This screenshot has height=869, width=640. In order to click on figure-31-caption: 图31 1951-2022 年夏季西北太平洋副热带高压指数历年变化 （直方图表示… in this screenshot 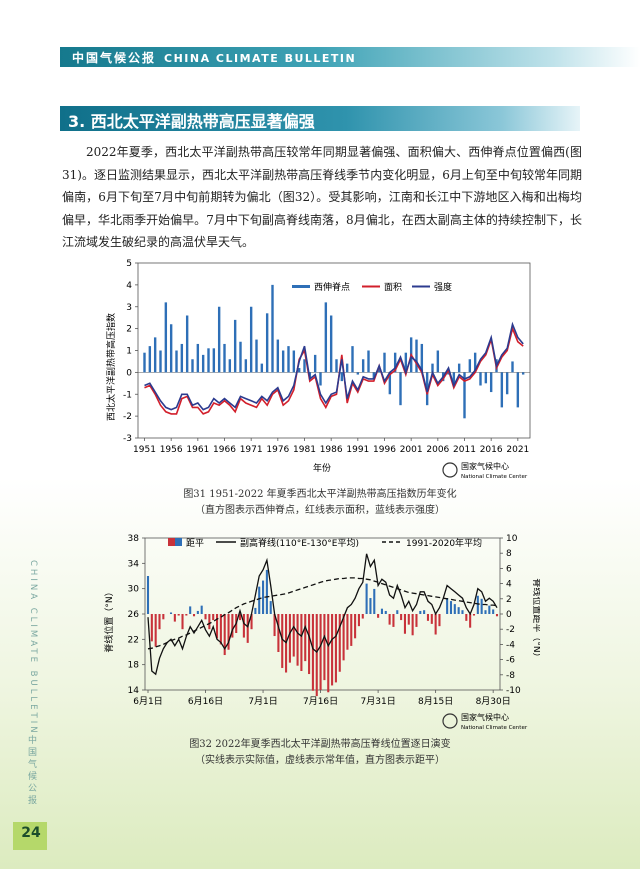, I will do `click(320, 503)`.